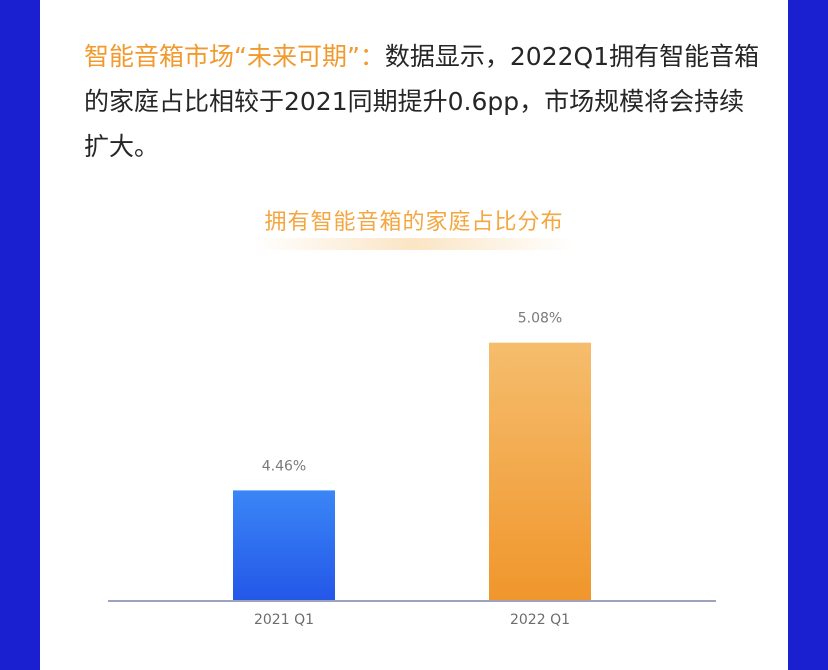 Image resolution: width=828 pixels, height=670 pixels. Describe the element at coordinates (414, 244) in the screenshot. I see `chart-title-underline` at that location.